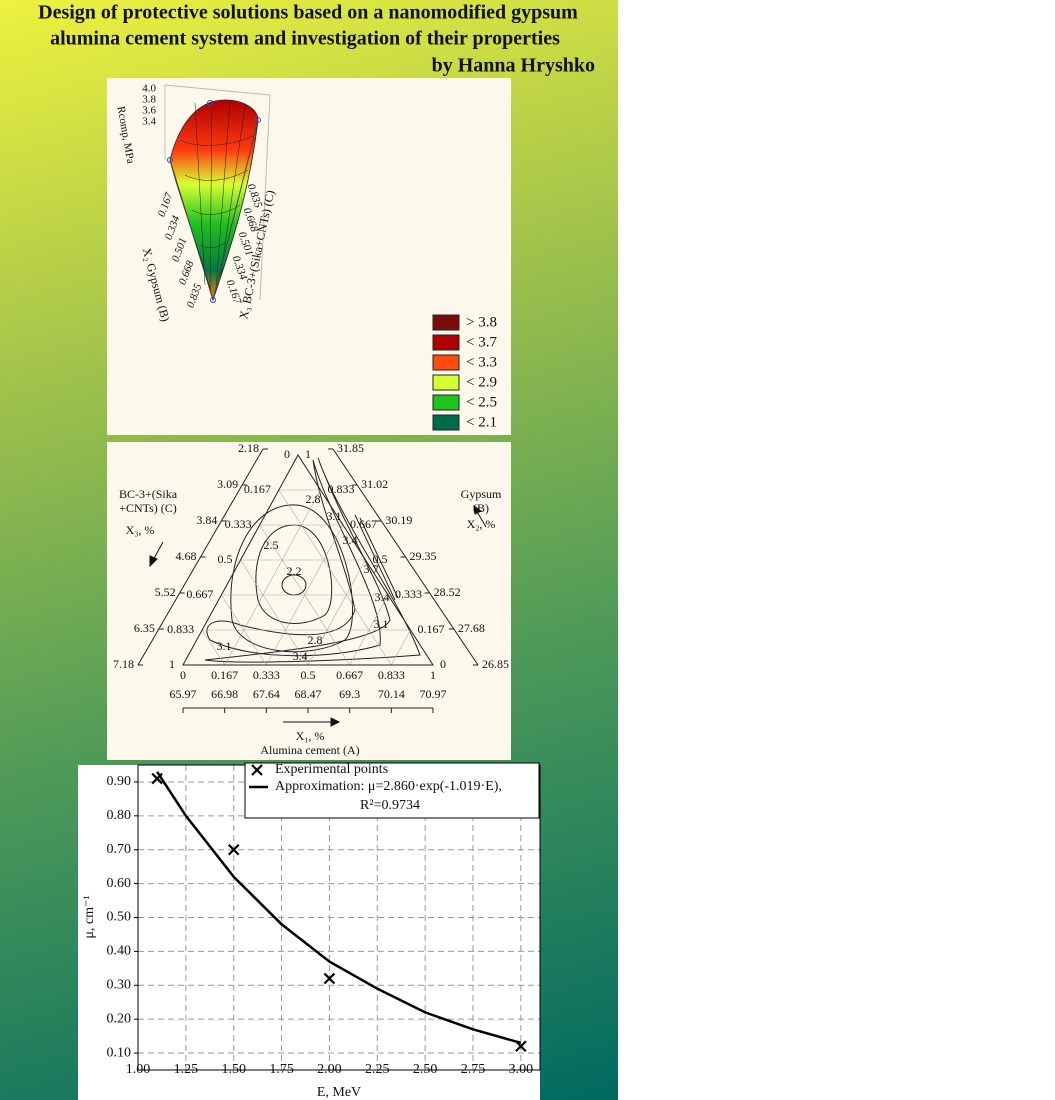 Image resolution: width=1055 pixels, height=1100 pixels. Describe the element at coordinates (339, 908) in the screenshot. I see `approximation-line` at that location.